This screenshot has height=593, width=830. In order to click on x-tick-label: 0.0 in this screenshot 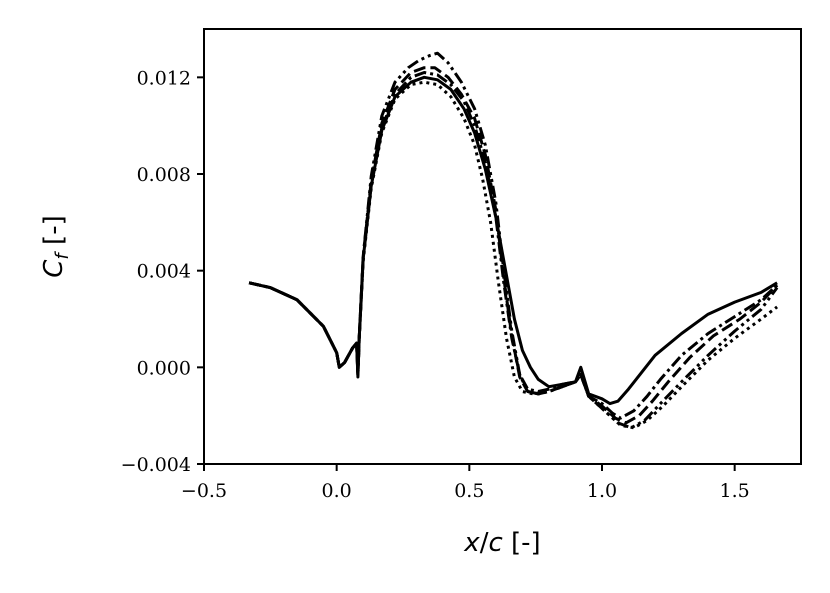, I will do `click(337, 491)`.